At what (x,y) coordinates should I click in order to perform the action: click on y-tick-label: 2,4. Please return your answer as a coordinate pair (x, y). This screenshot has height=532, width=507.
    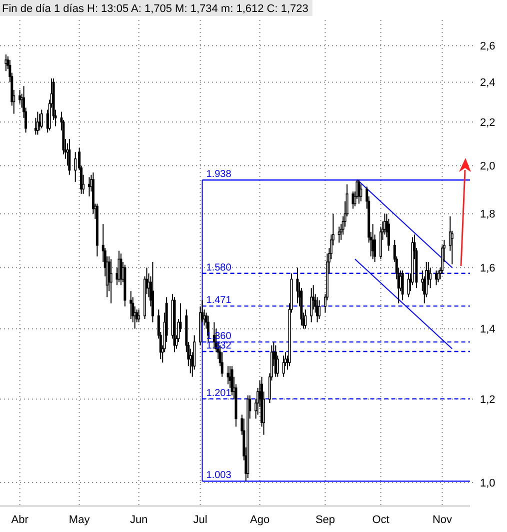
    Looking at the image, I should click on (488, 83).